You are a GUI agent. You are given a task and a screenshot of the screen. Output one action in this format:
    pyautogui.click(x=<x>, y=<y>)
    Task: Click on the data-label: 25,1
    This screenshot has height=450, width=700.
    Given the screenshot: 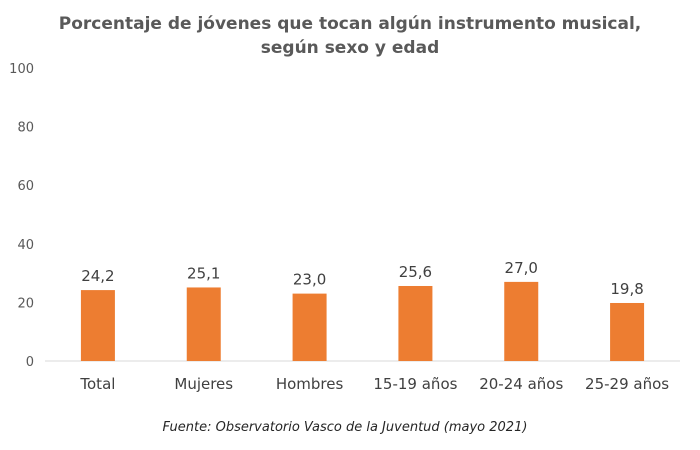 What is the action you would take?
    pyautogui.click(x=203, y=273)
    